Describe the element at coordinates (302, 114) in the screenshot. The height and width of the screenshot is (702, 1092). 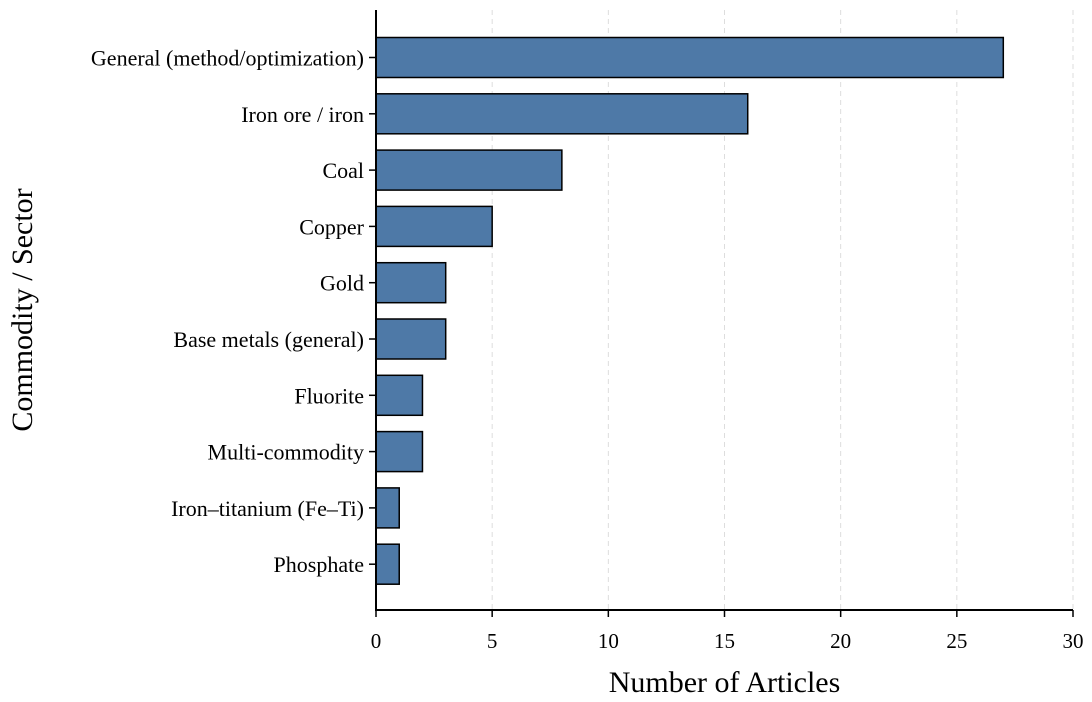
I see `category-label-1: Iron ore / iron` at that location.